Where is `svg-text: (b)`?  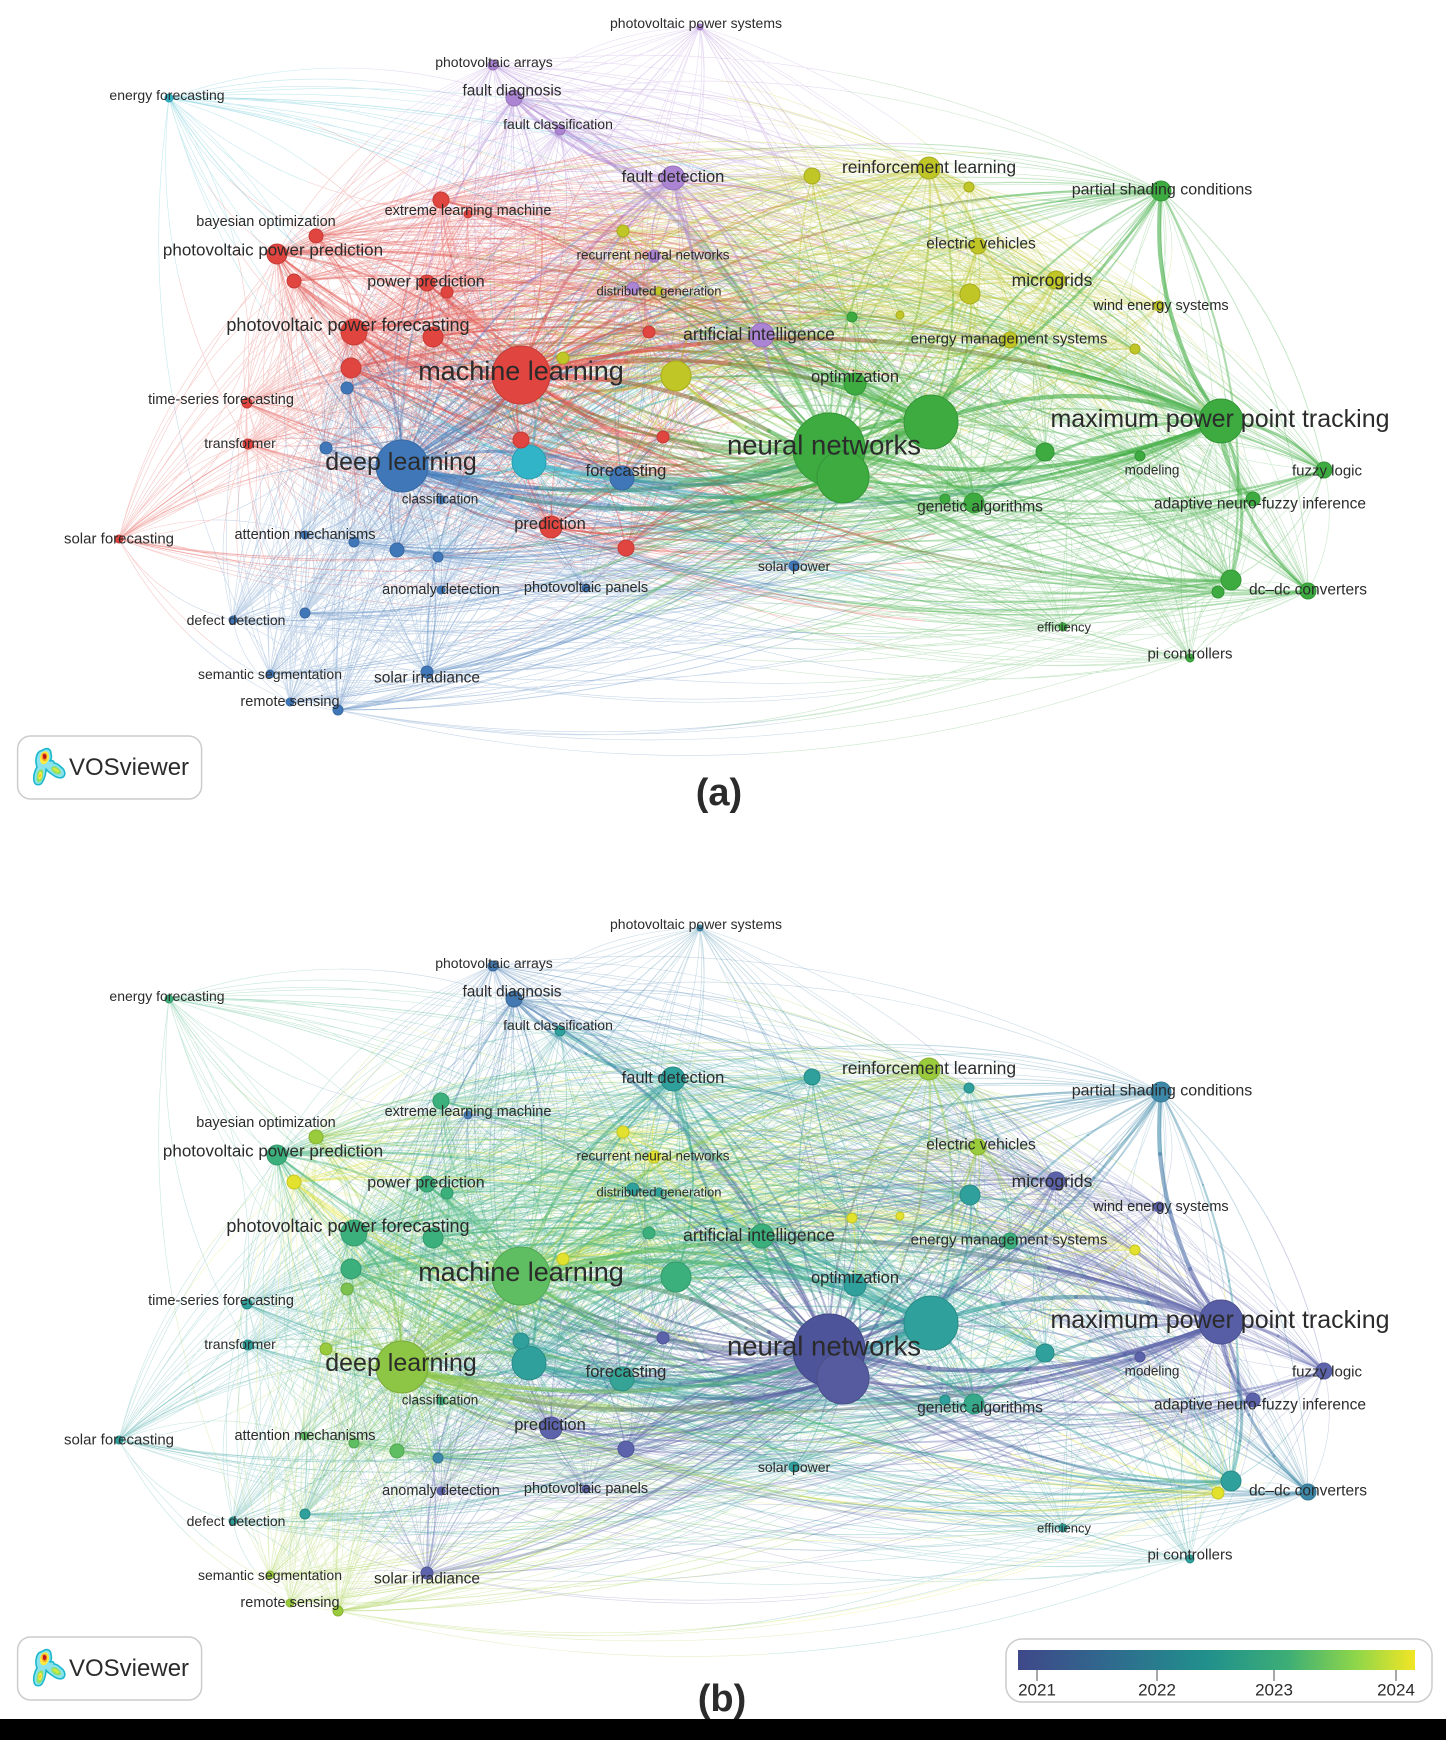 svg-text: (b) is located at coordinates (722, 1699).